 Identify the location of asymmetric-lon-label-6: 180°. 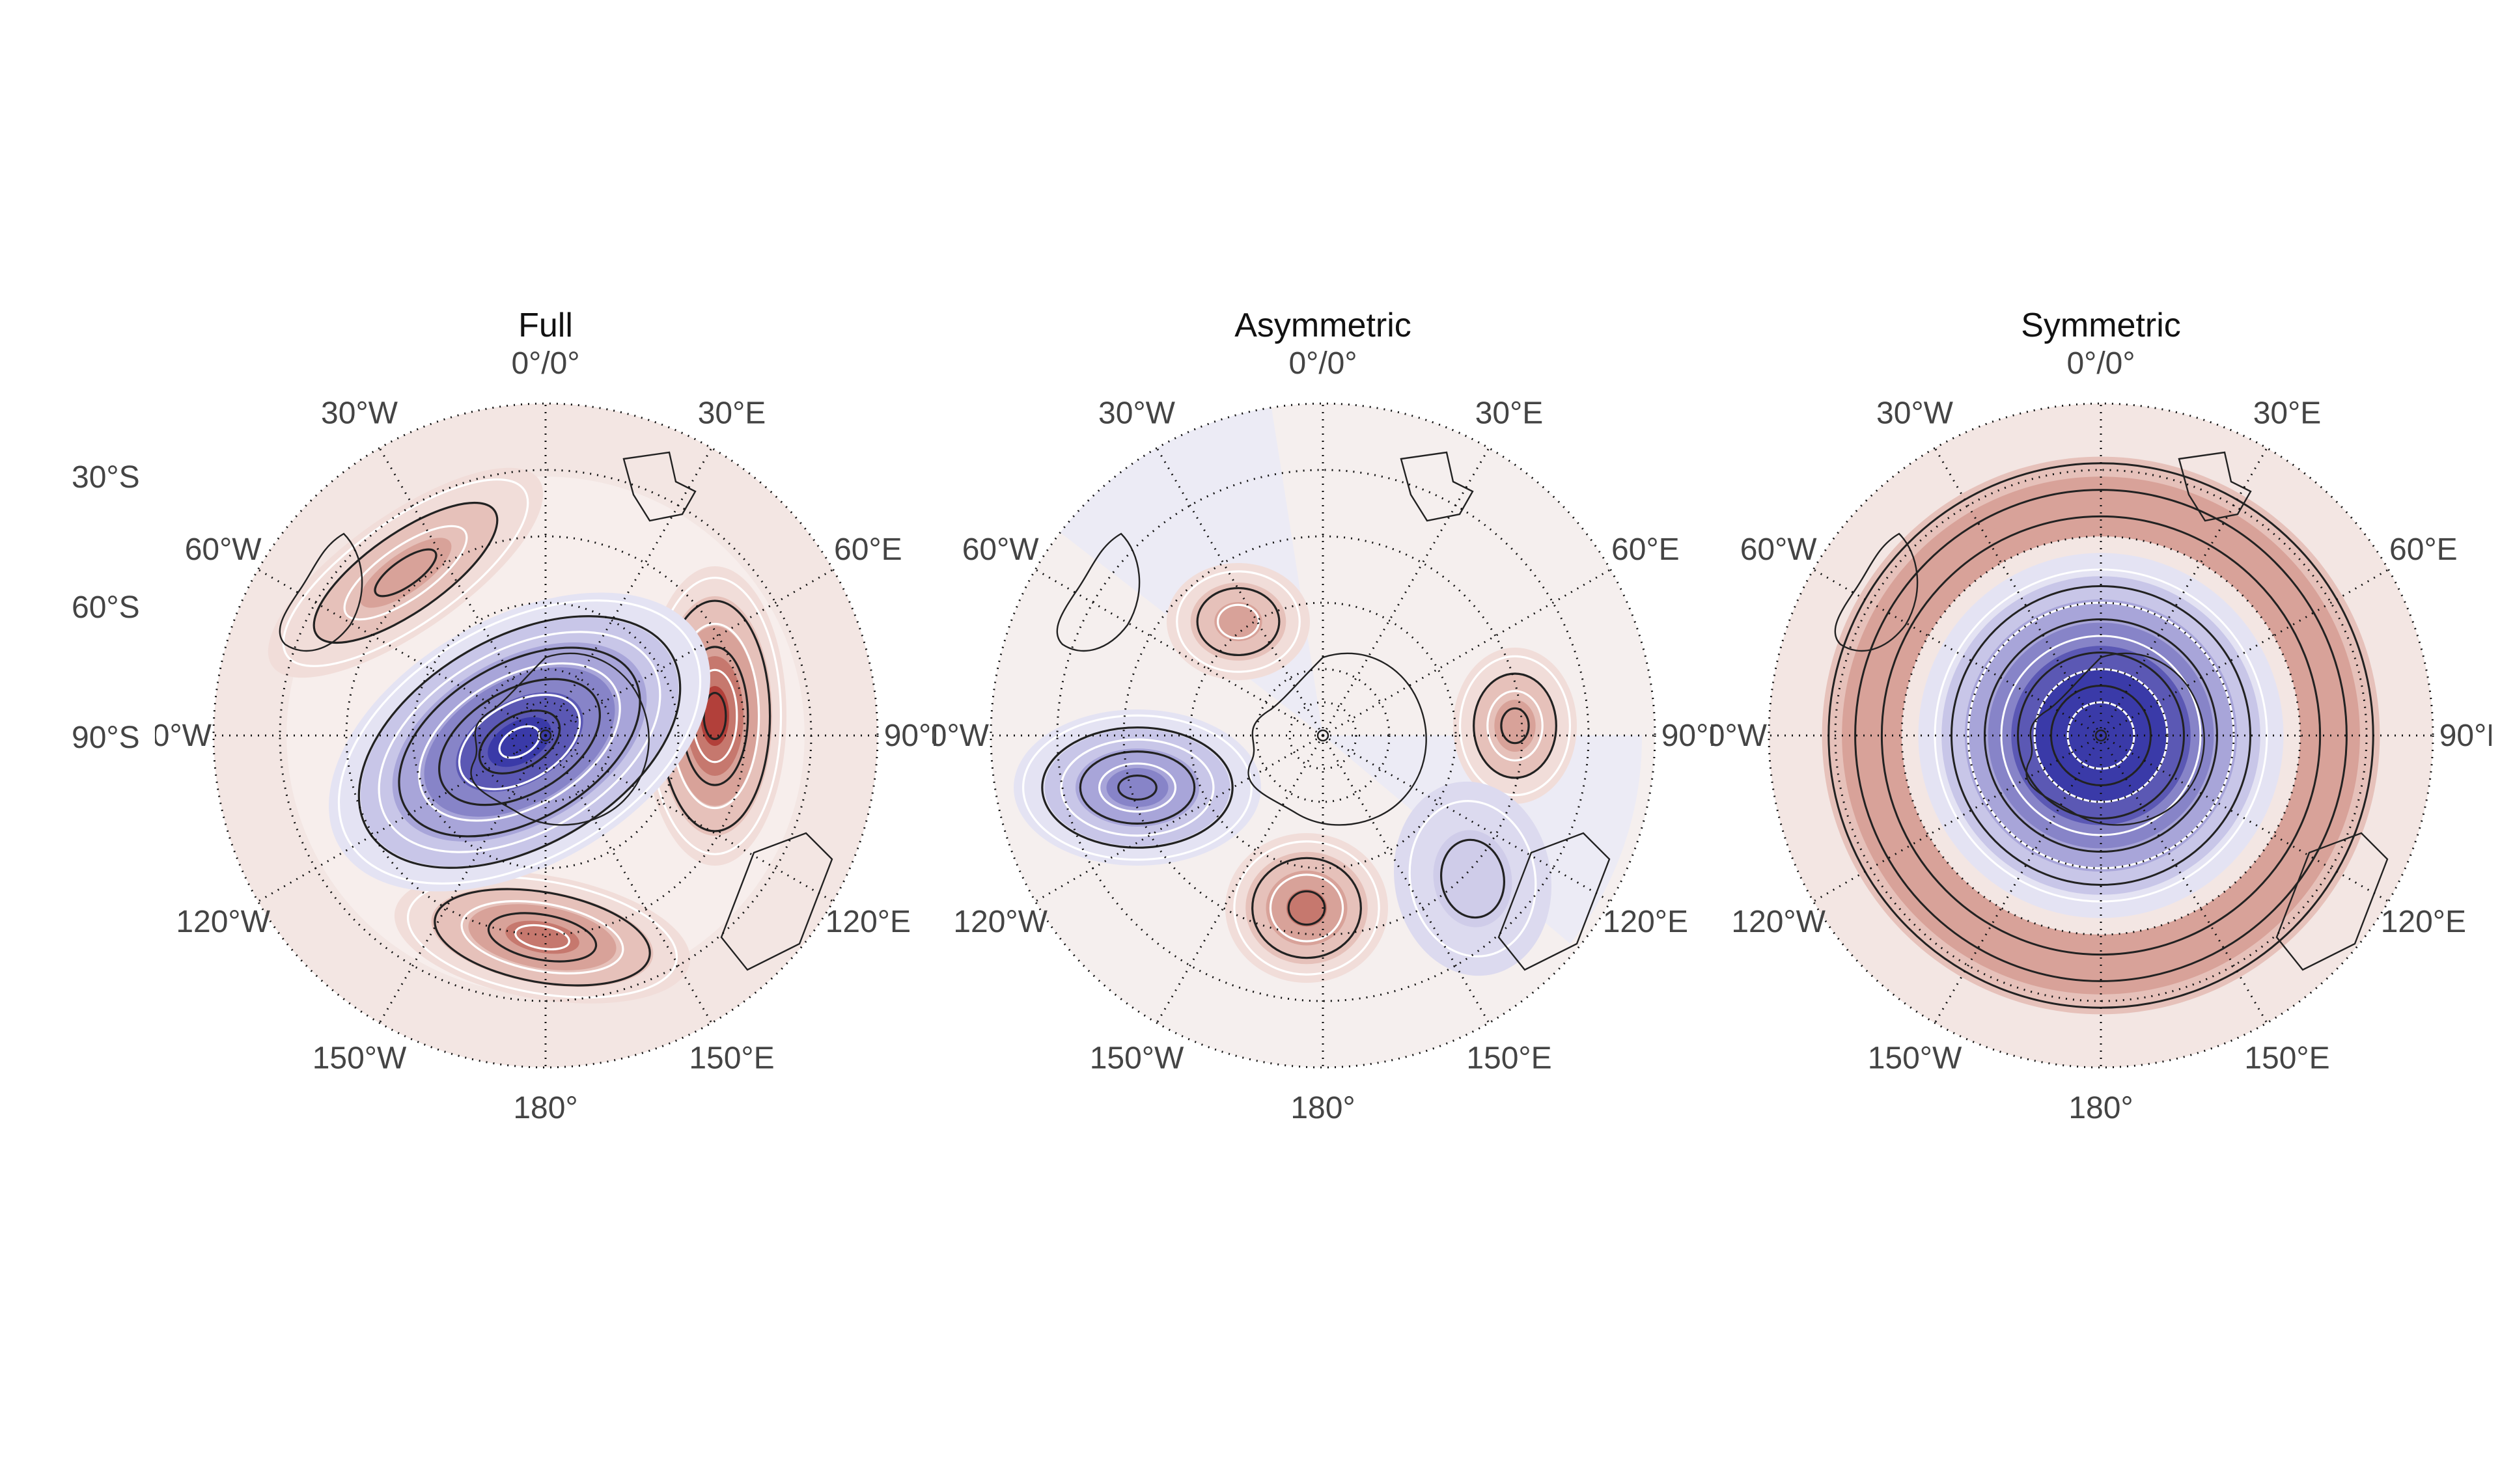
(1322, 1108).